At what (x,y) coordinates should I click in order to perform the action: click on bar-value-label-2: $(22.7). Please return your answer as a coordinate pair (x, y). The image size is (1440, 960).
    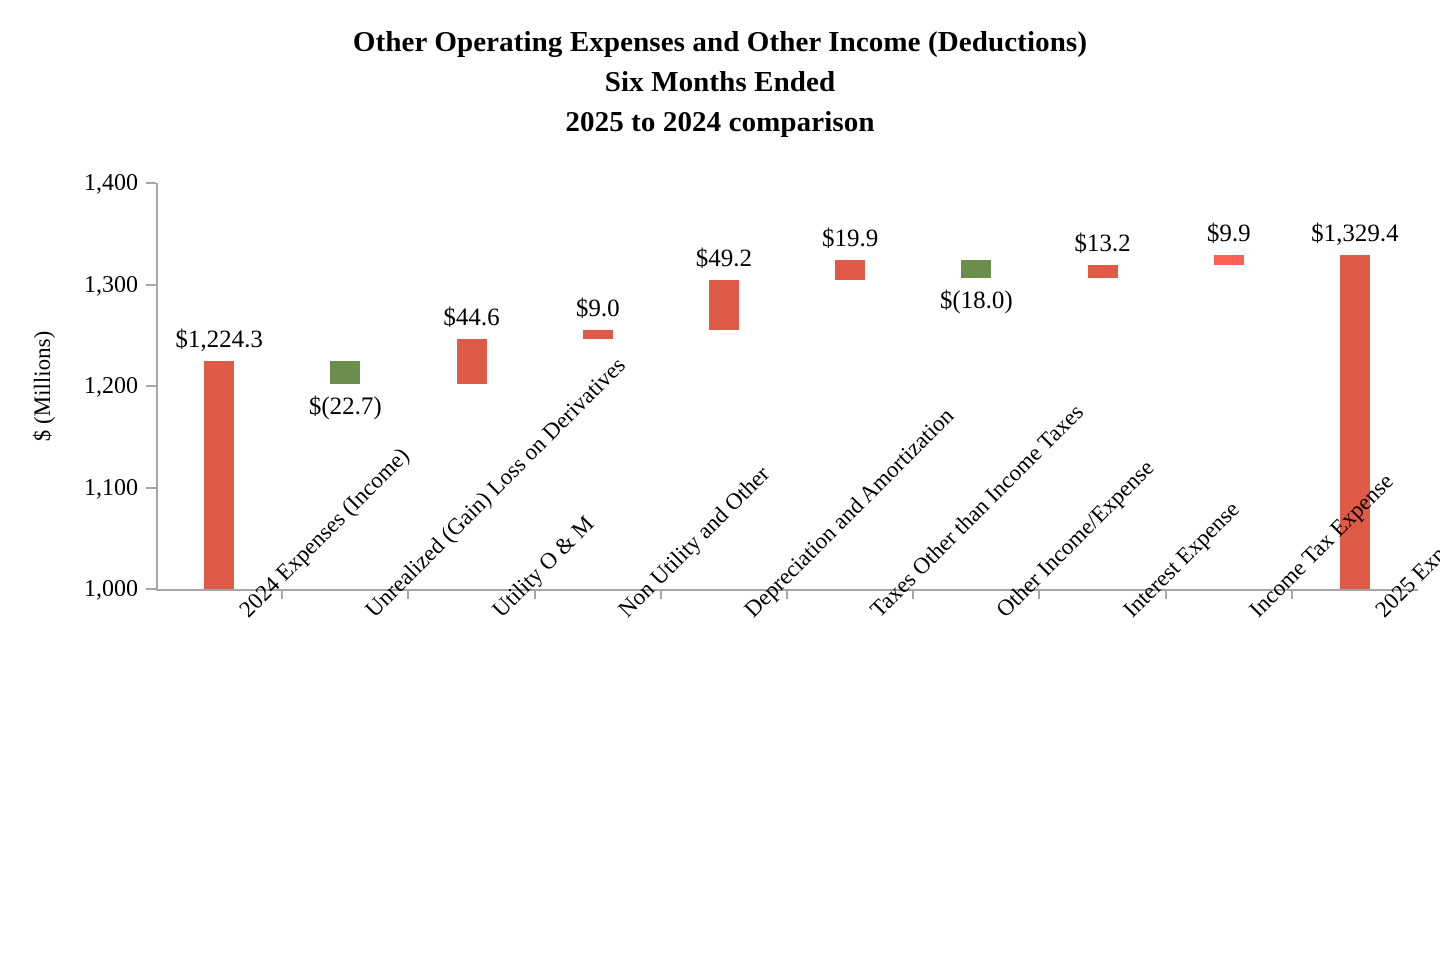
    Looking at the image, I should click on (345, 407).